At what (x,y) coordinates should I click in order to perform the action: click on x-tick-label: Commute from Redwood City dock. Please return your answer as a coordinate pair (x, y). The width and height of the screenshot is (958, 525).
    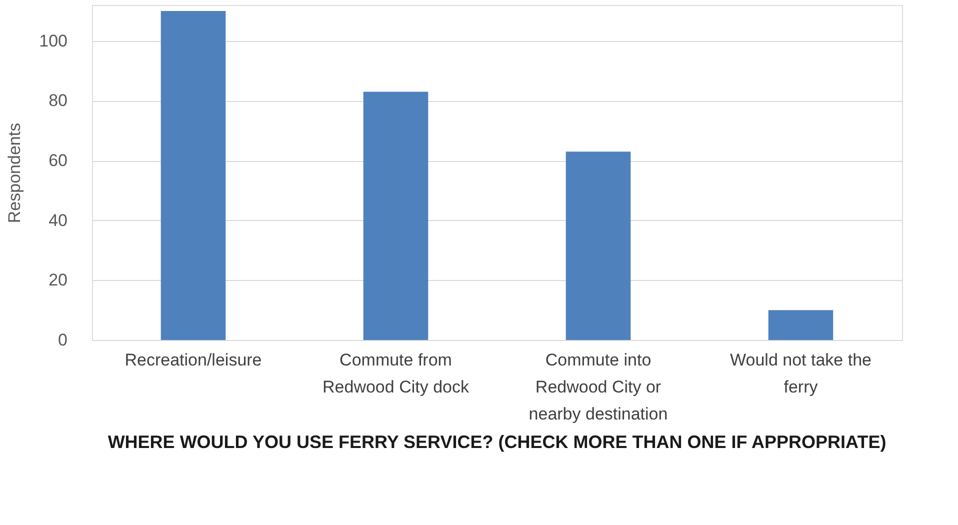
    Looking at the image, I should click on (396, 373).